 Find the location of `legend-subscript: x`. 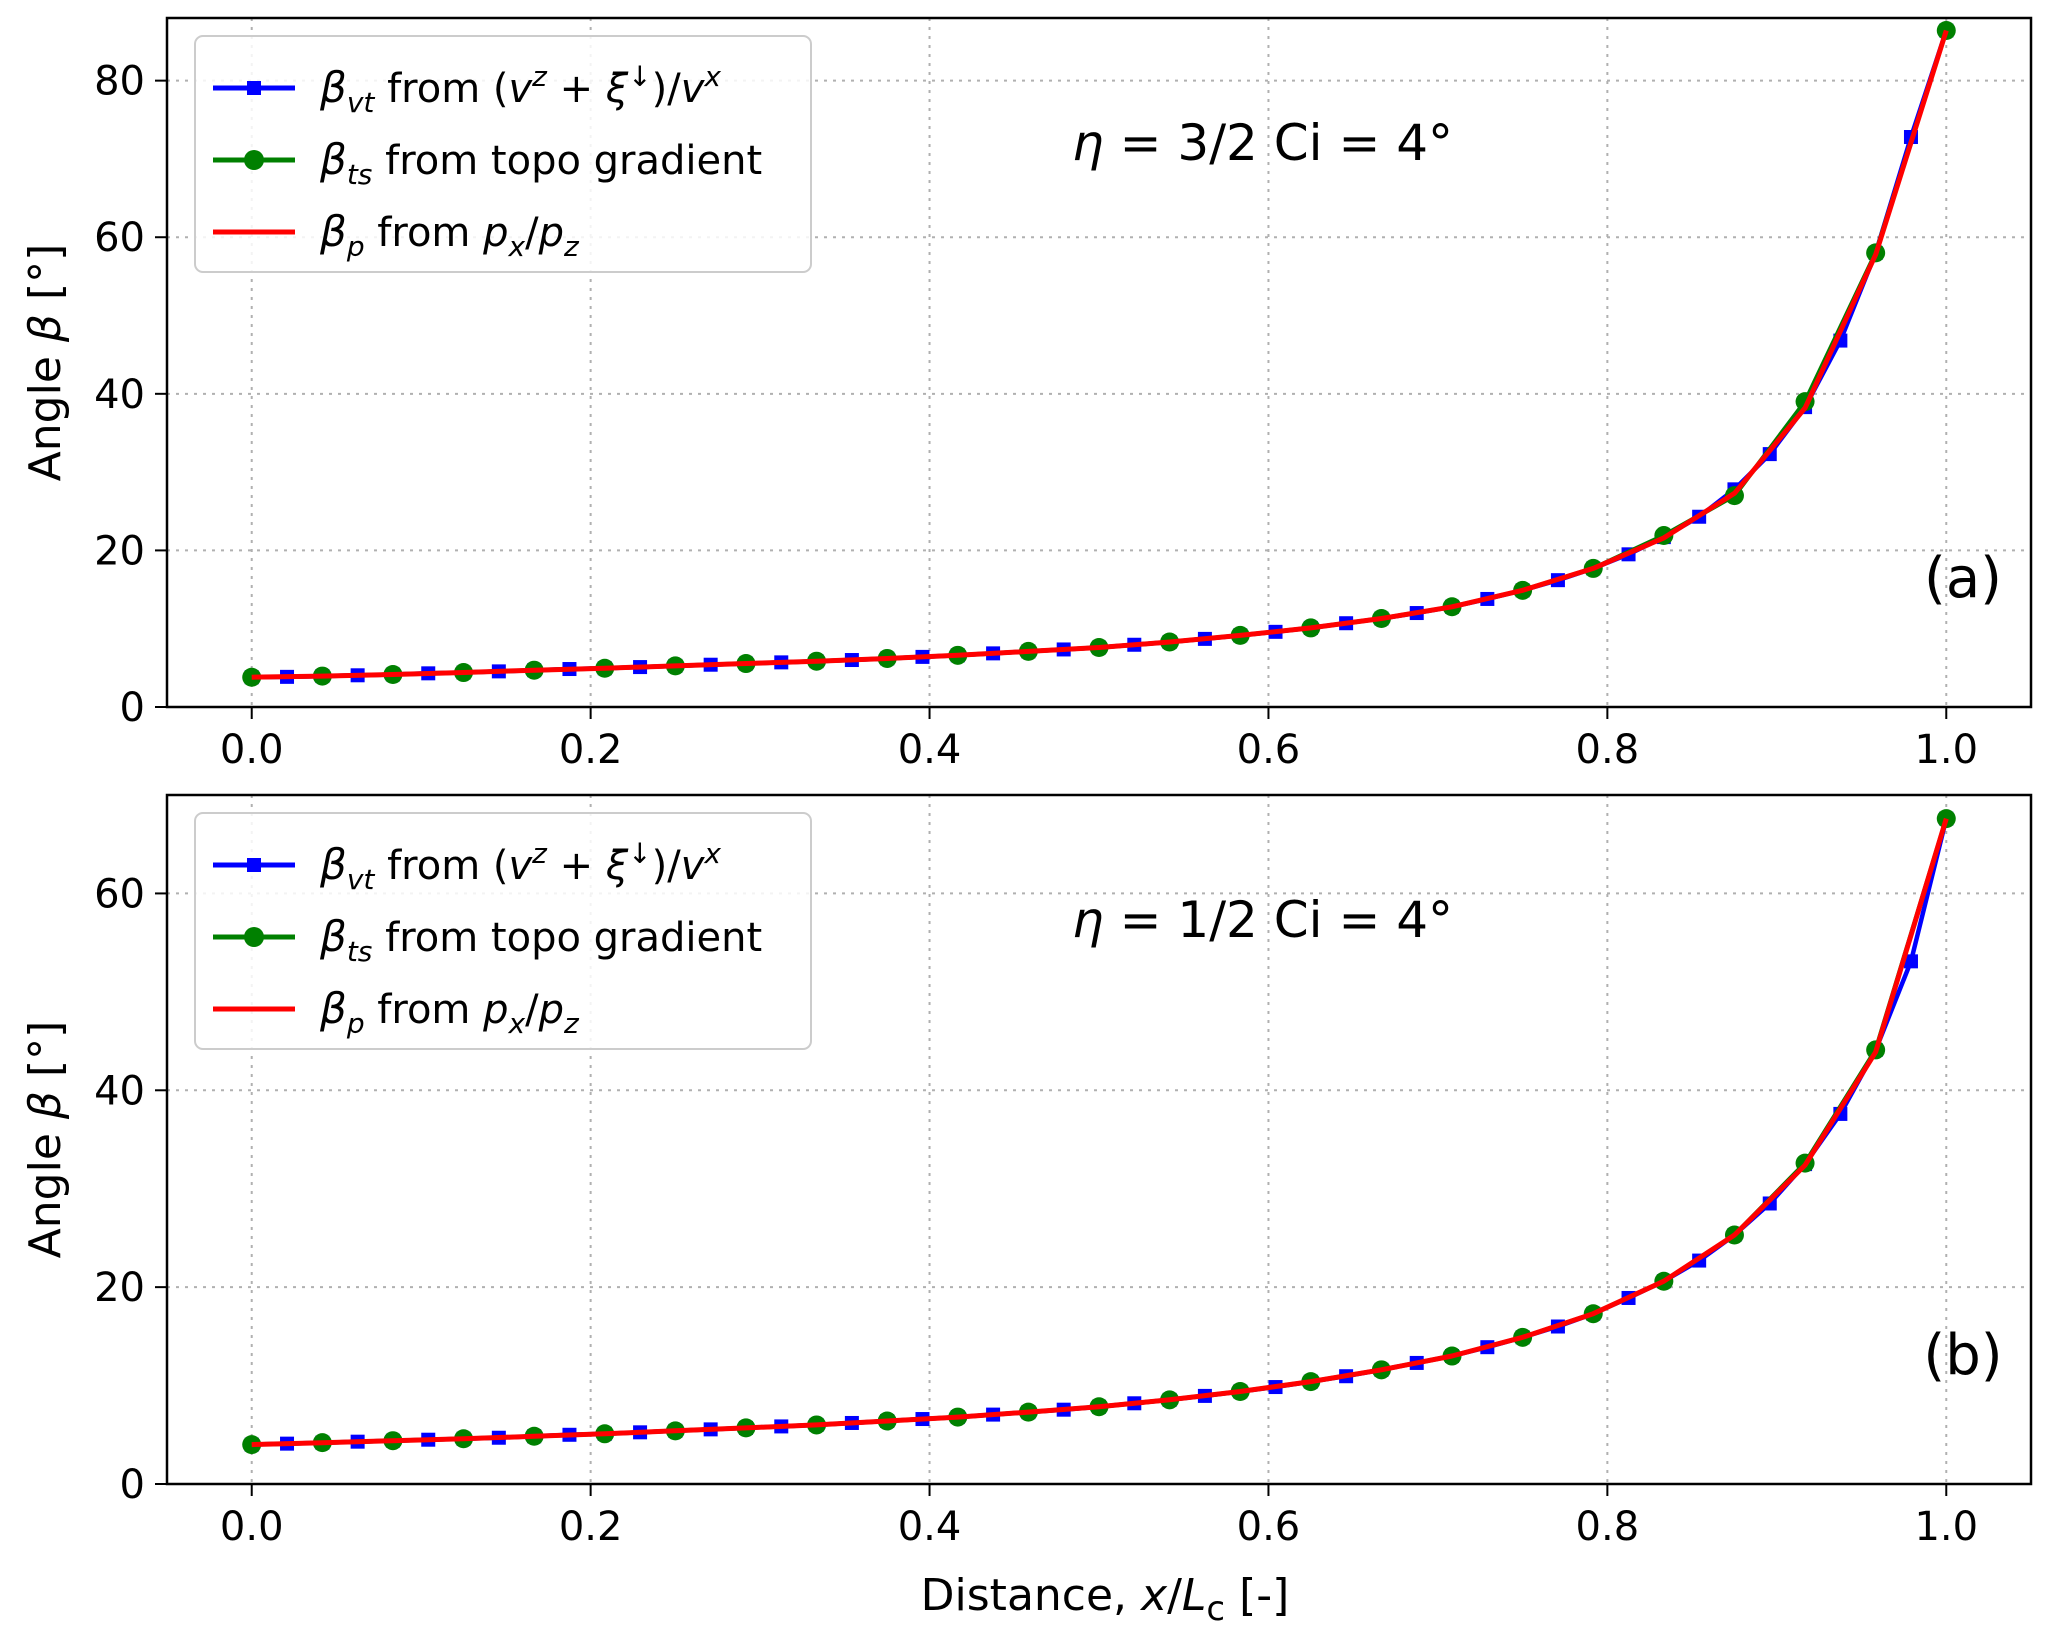

legend-subscript: x is located at coordinates (517, 1023).